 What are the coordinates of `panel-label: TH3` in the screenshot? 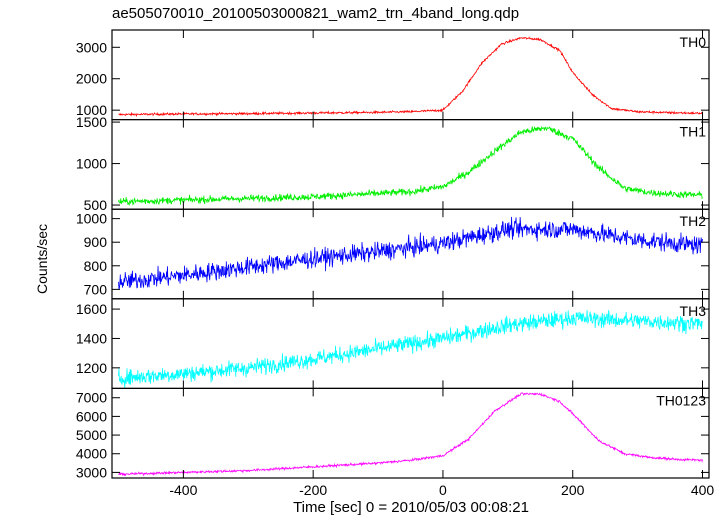 It's located at (693, 311).